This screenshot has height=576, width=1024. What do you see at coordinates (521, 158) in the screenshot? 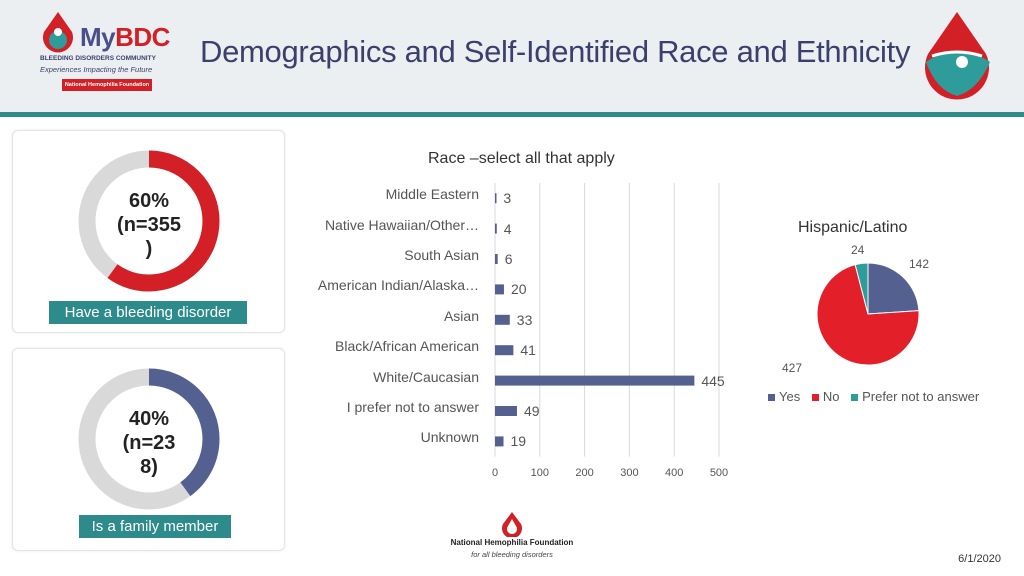
I see `race-chart-title: Race –select all that apply` at bounding box center [521, 158].